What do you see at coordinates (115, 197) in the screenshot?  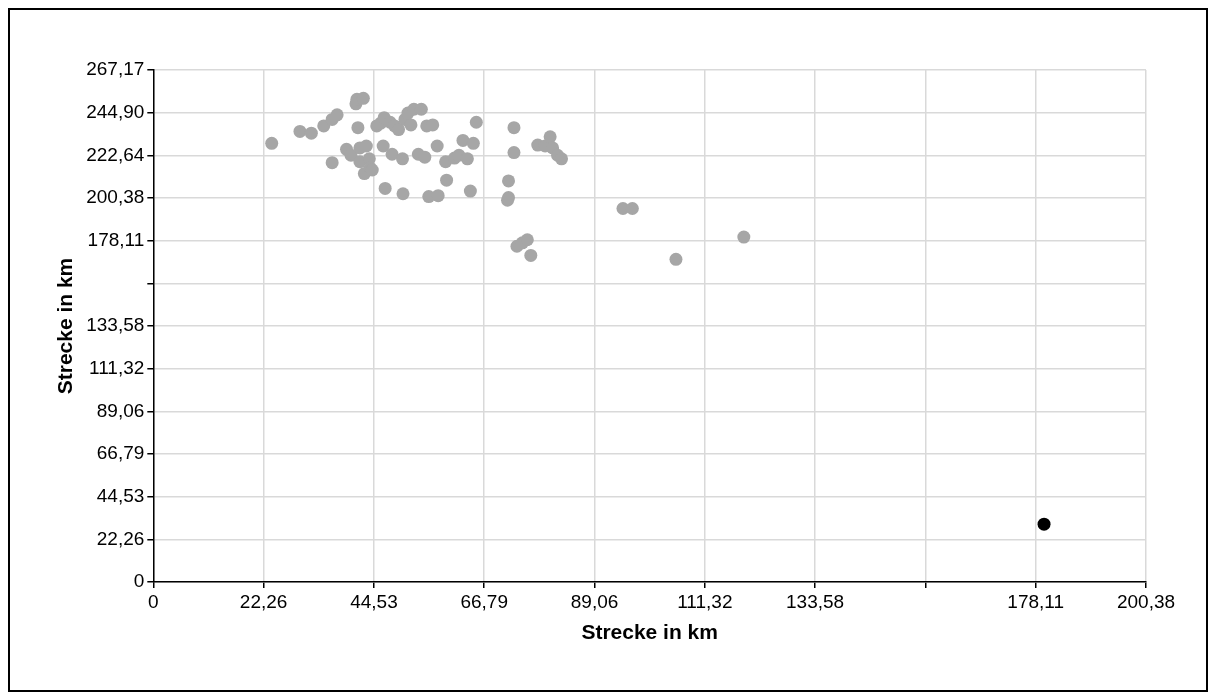 I see `y-tick-label: 200,38` at bounding box center [115, 197].